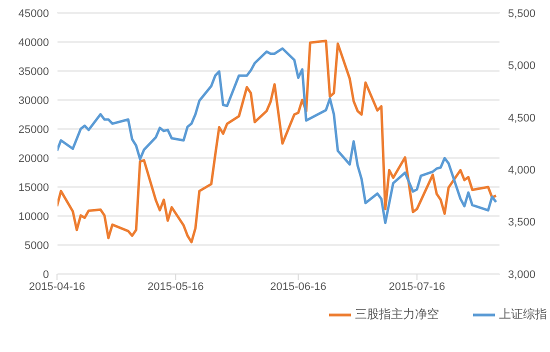 The width and height of the screenshot is (550, 352). Describe the element at coordinates (33, 216) in the screenshot. I see `y-tick-label: 10000` at that location.